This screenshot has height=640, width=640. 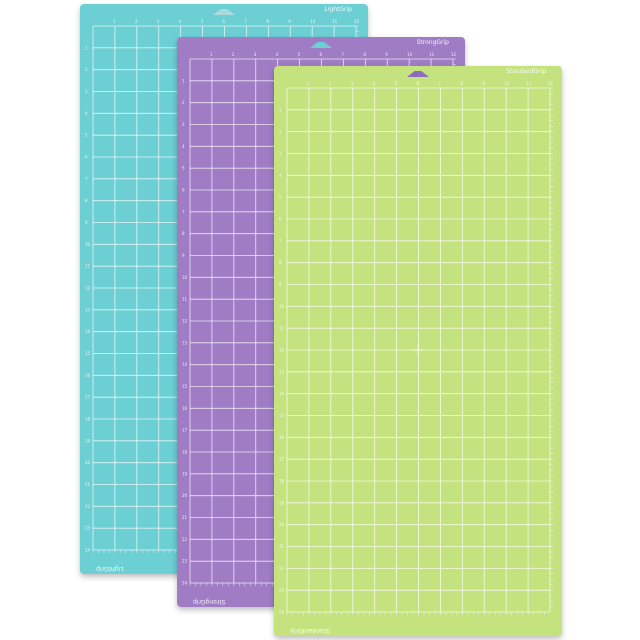 What do you see at coordinates (526, 71) in the screenshot?
I see `mat-label: StandardGrip` at bounding box center [526, 71].